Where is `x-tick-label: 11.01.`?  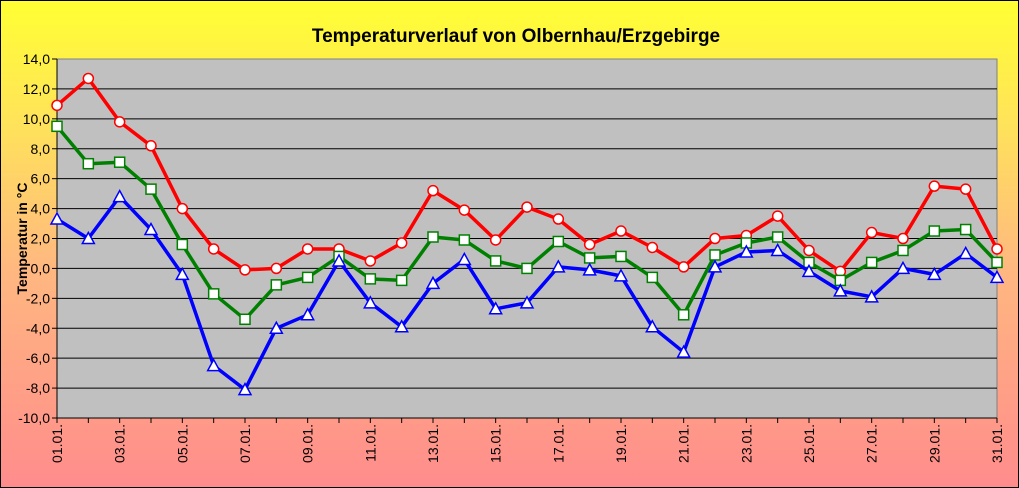 x-tick-label: 11.01. is located at coordinates (370, 443).